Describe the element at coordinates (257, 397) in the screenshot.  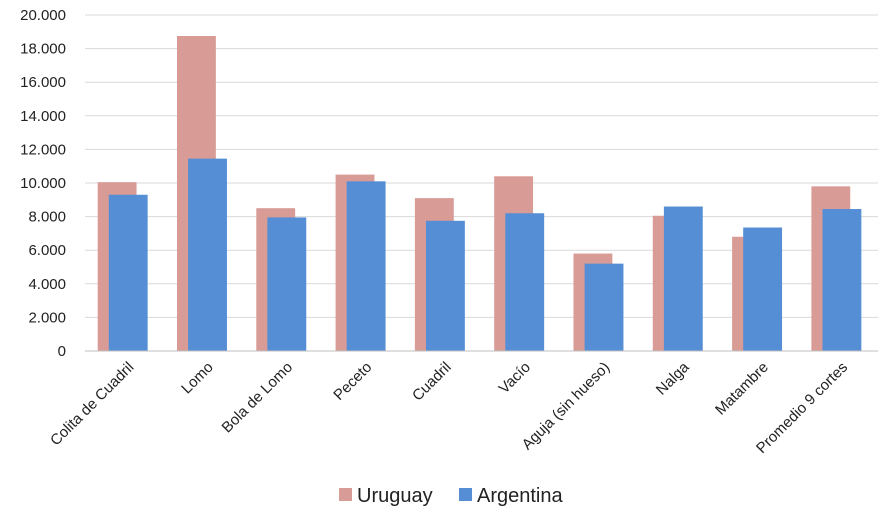
I see `x-tick-label: Bola de Lomo` at that location.